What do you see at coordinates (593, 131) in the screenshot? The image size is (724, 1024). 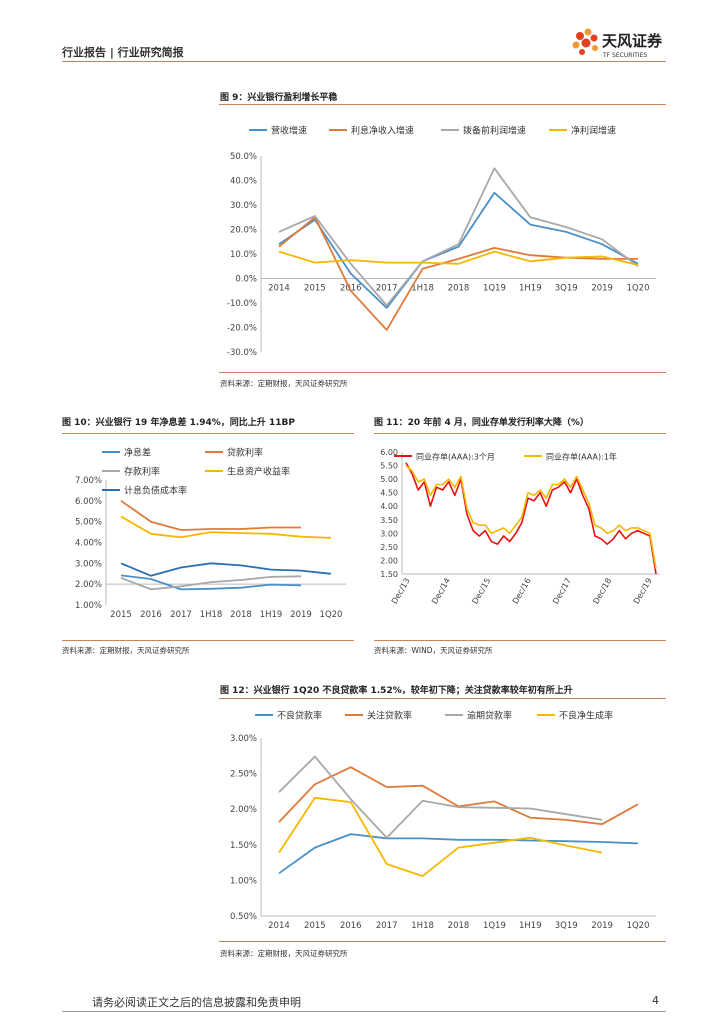 I see `legend-label: 净利润增速` at bounding box center [593, 131].